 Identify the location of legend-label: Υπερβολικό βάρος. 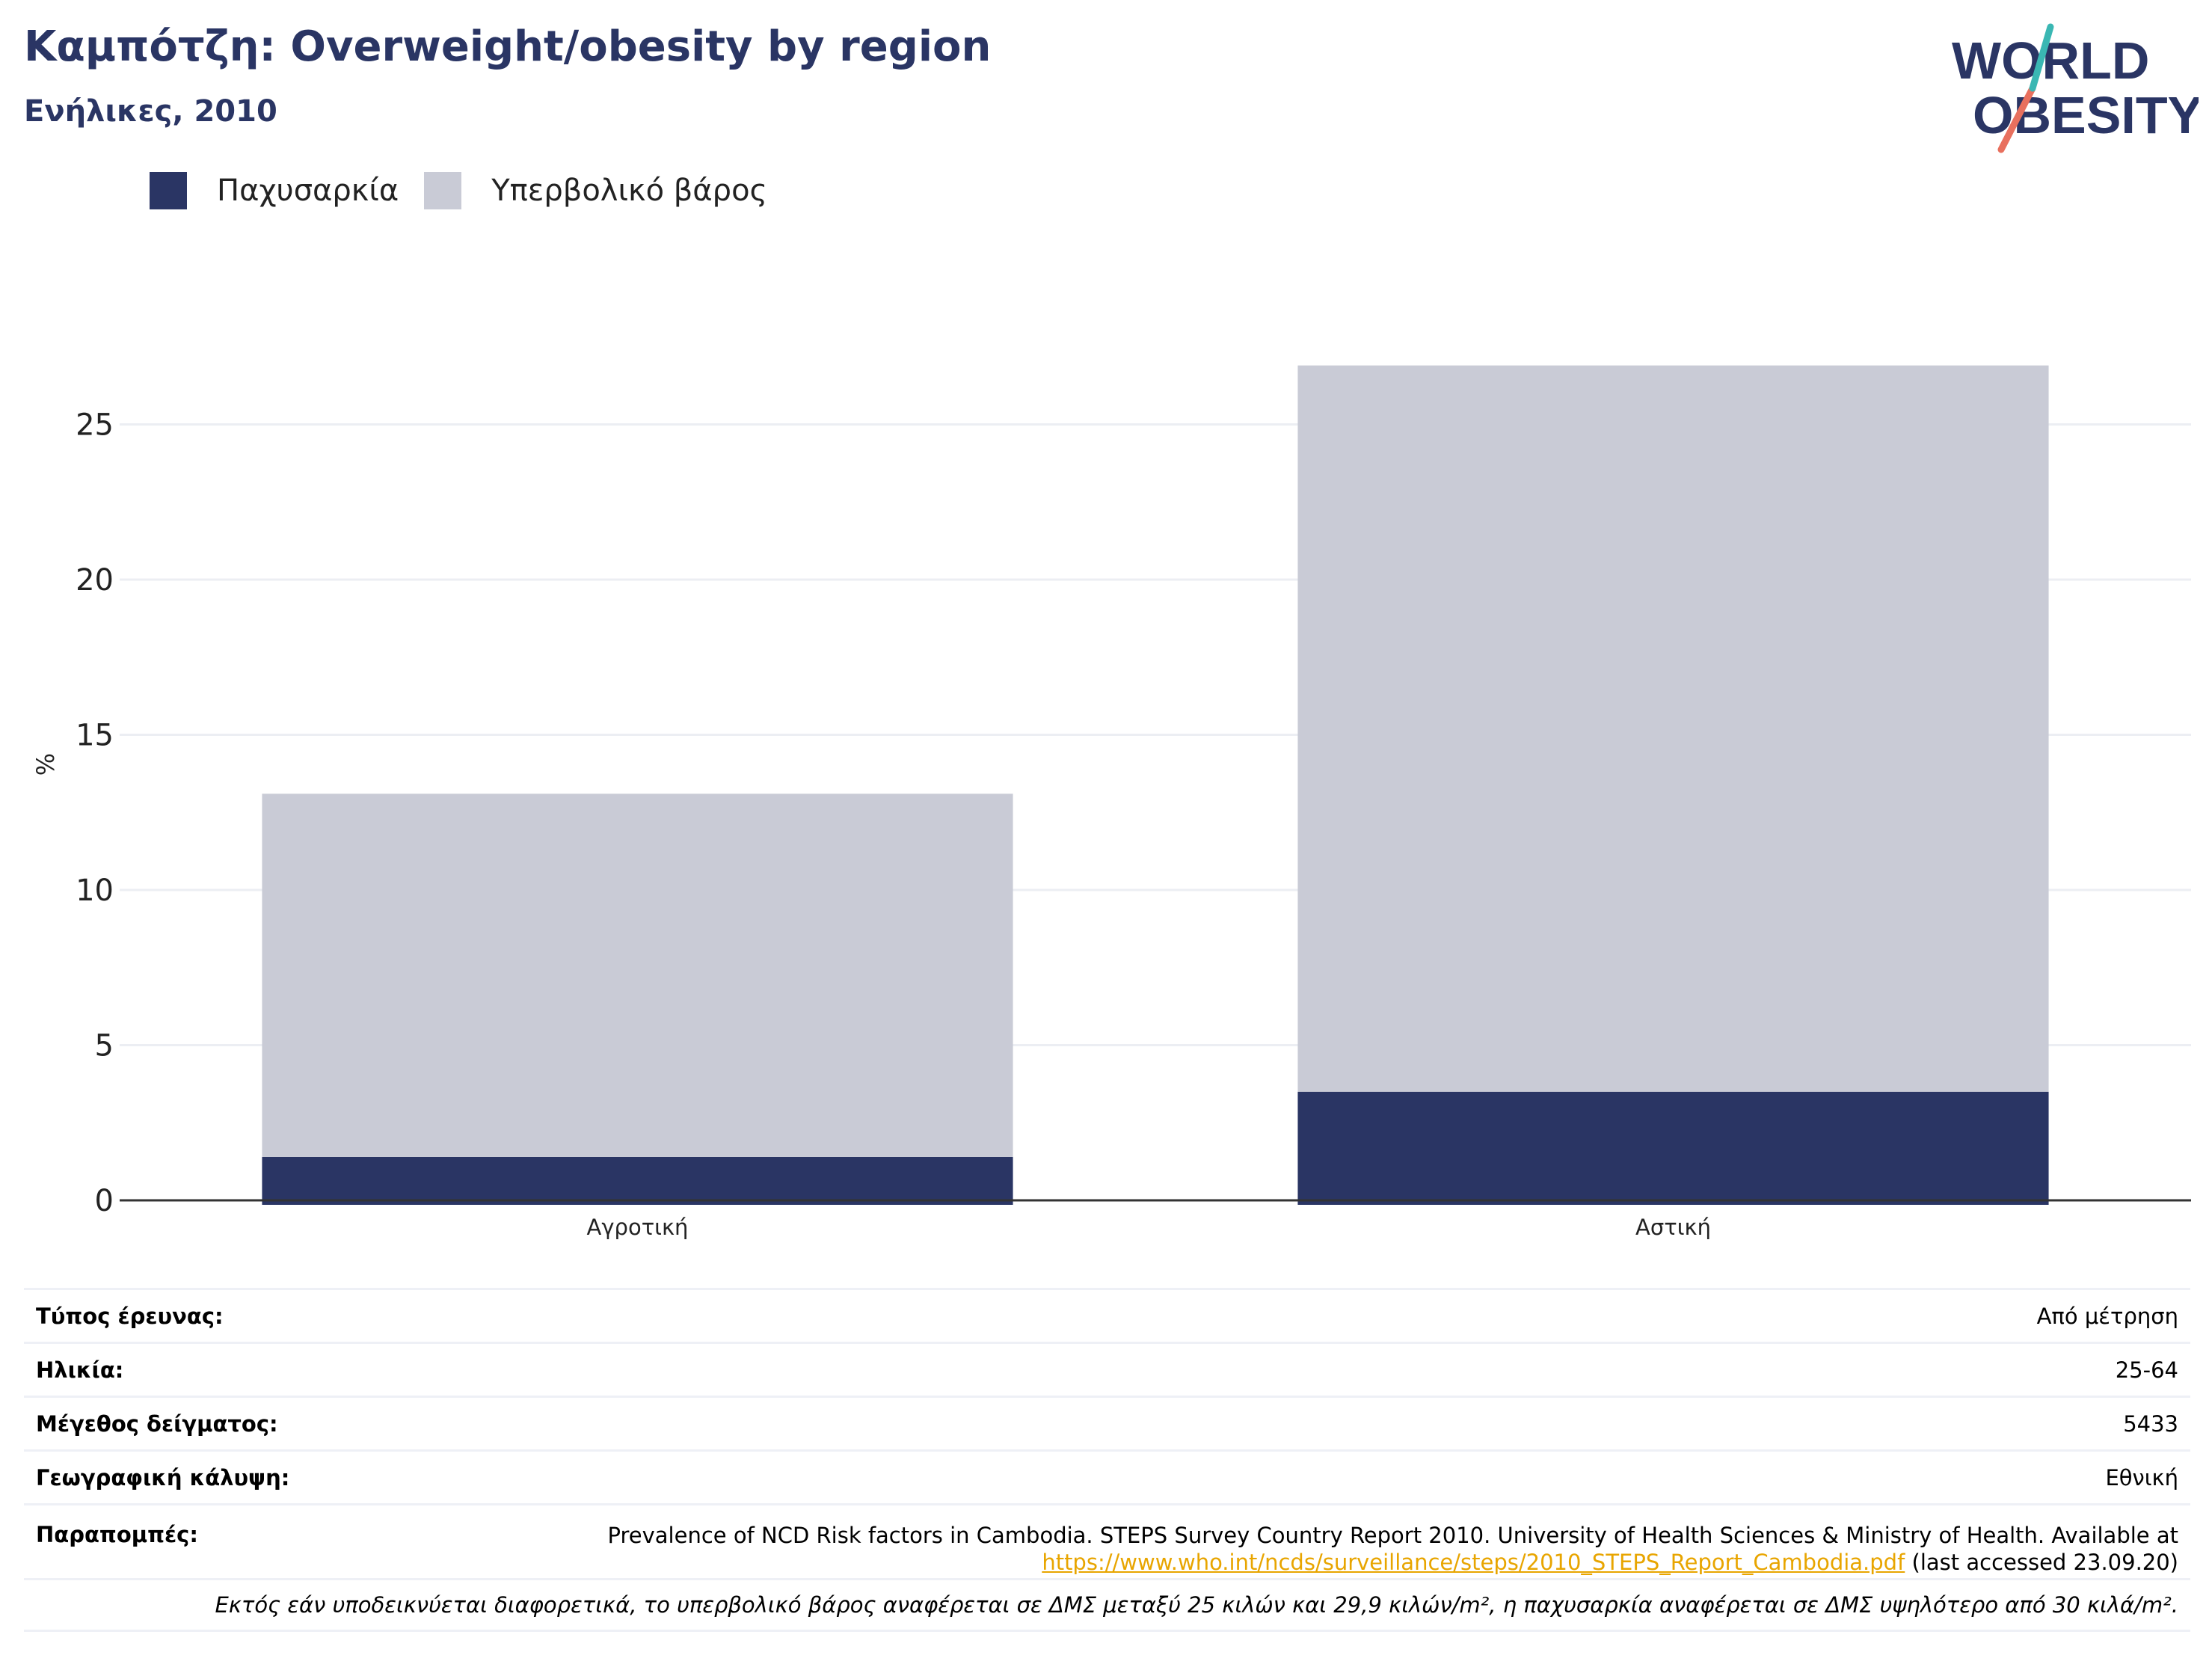
(629, 191).